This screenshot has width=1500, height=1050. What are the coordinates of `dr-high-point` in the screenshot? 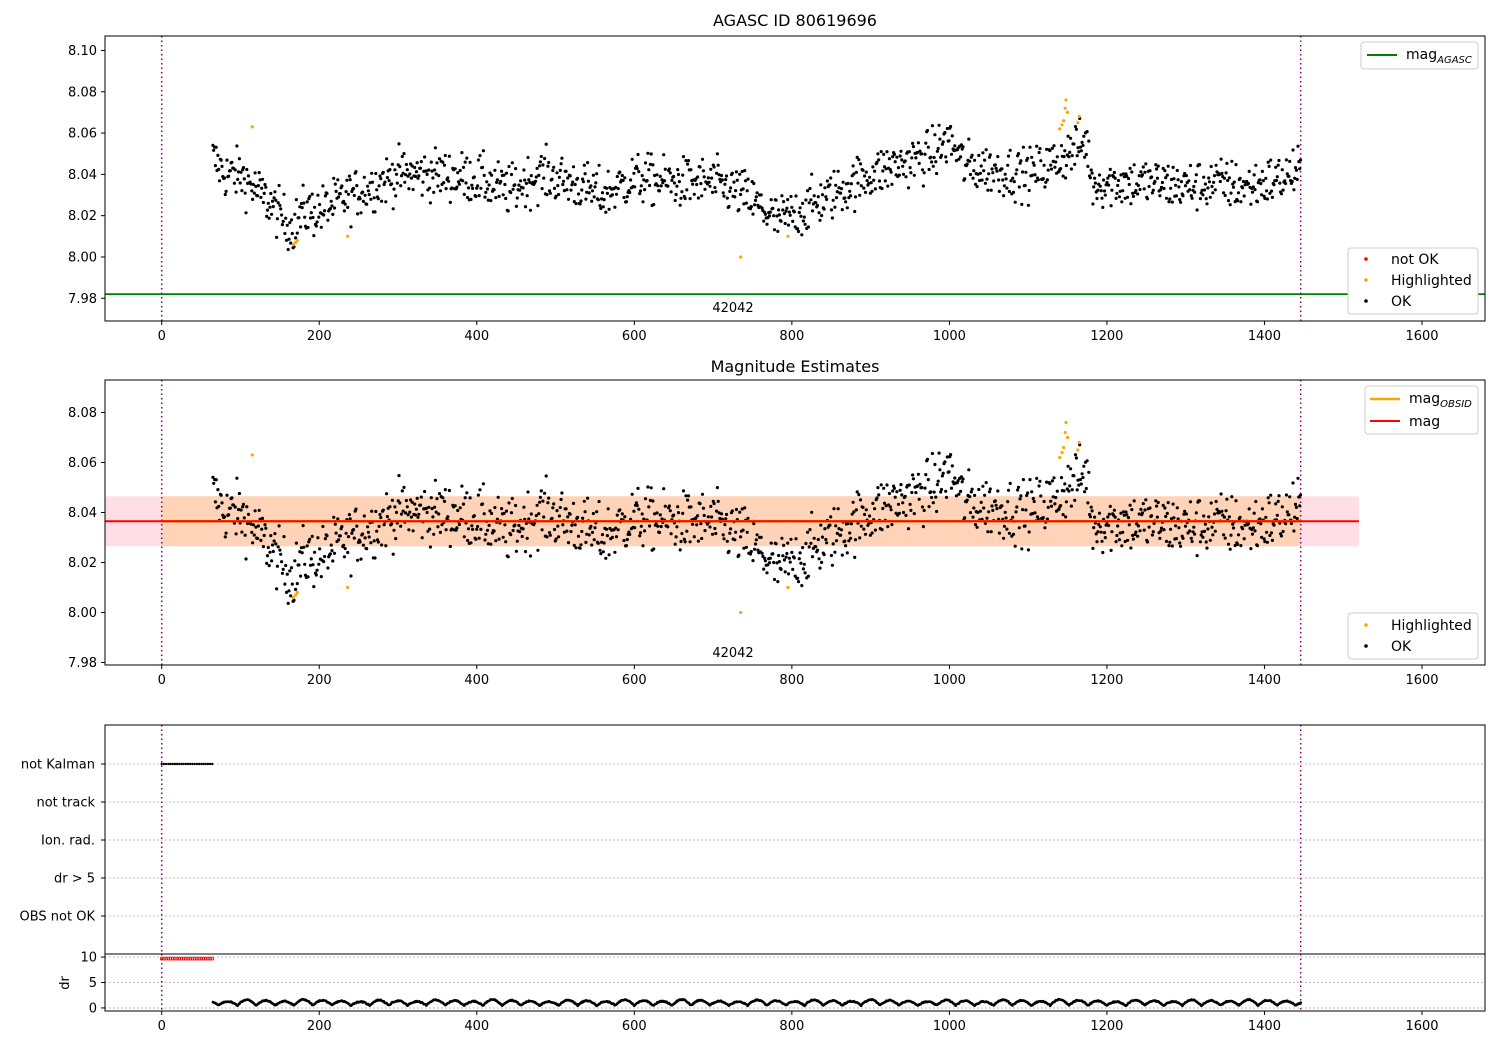 It's located at (208, 958).